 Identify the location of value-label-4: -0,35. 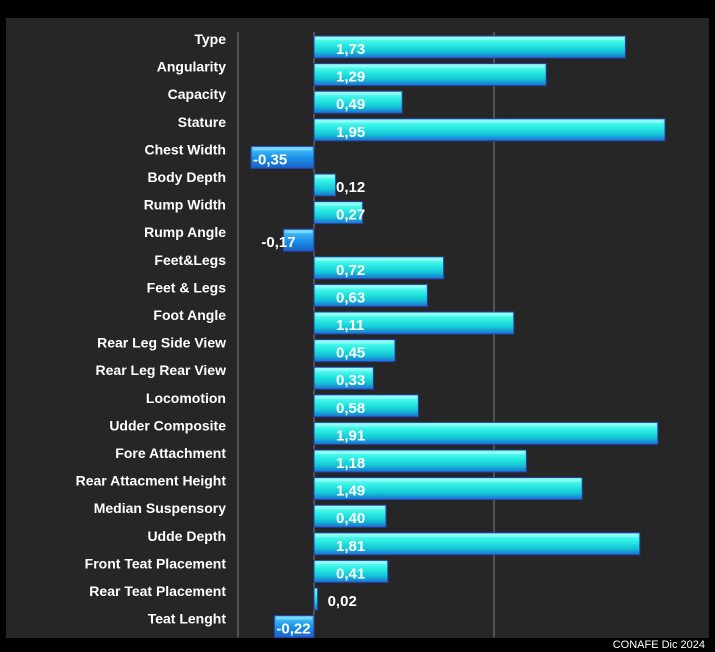
(270, 159).